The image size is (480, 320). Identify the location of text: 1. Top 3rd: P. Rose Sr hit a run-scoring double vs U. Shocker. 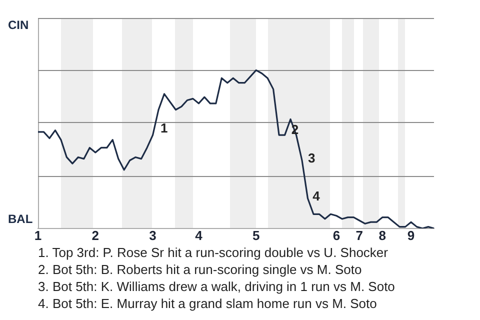
(213, 252).